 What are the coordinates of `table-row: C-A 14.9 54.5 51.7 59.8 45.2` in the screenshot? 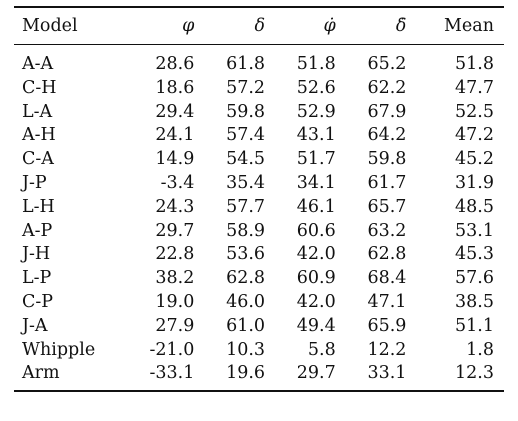 It's located at (259, 160).